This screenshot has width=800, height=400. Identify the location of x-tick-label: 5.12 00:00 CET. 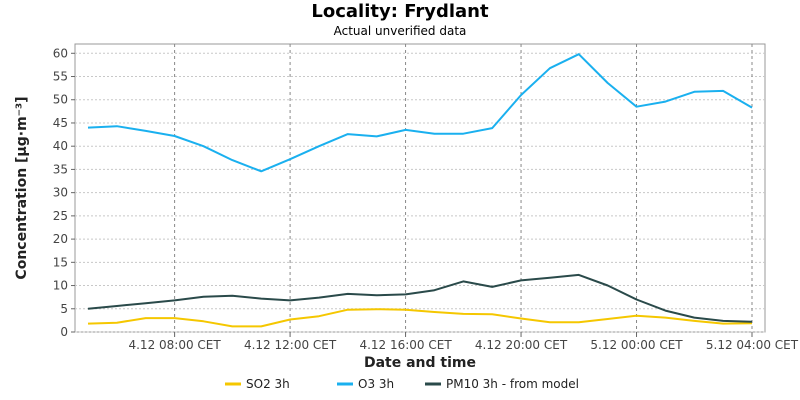
(636, 345).